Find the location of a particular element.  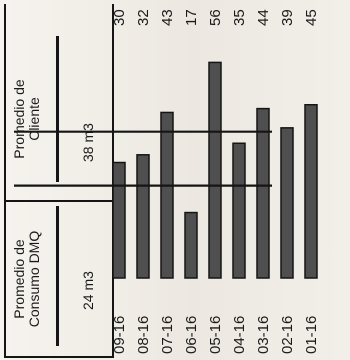

tick-label-09-16: 09-16 is located at coordinates (119, 335).